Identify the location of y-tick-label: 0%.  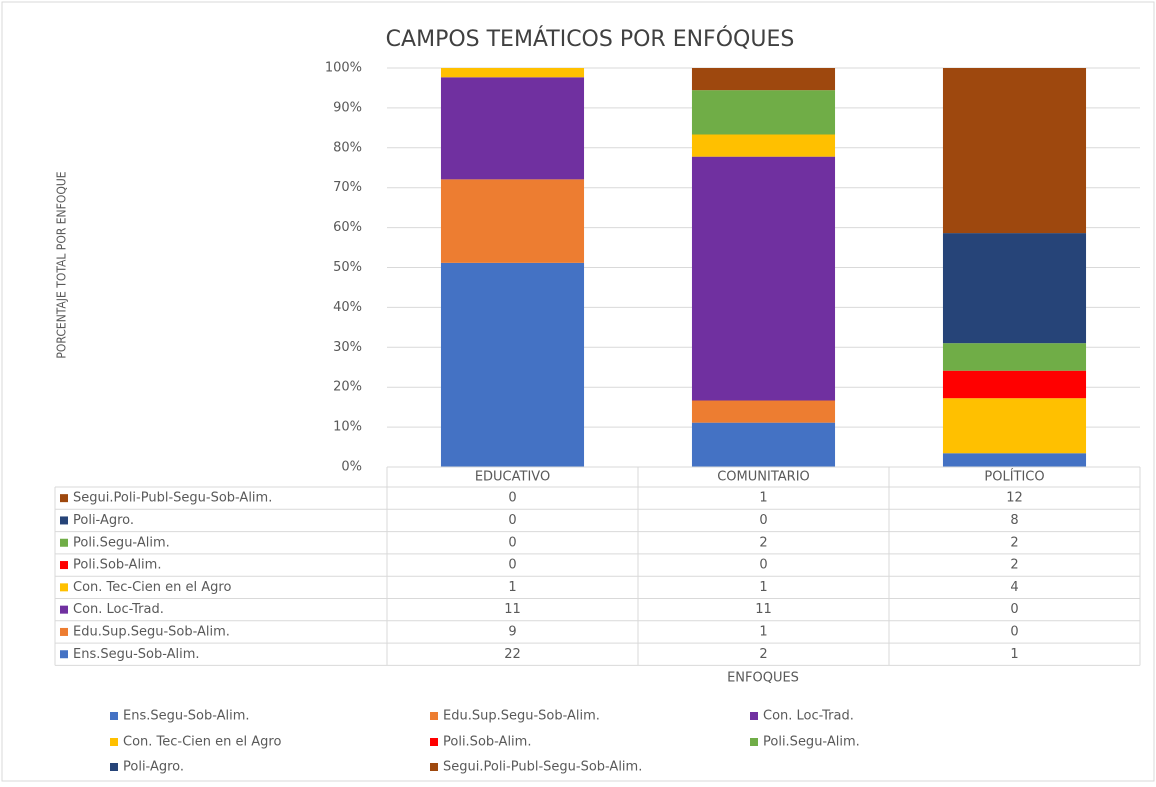
(351, 467).